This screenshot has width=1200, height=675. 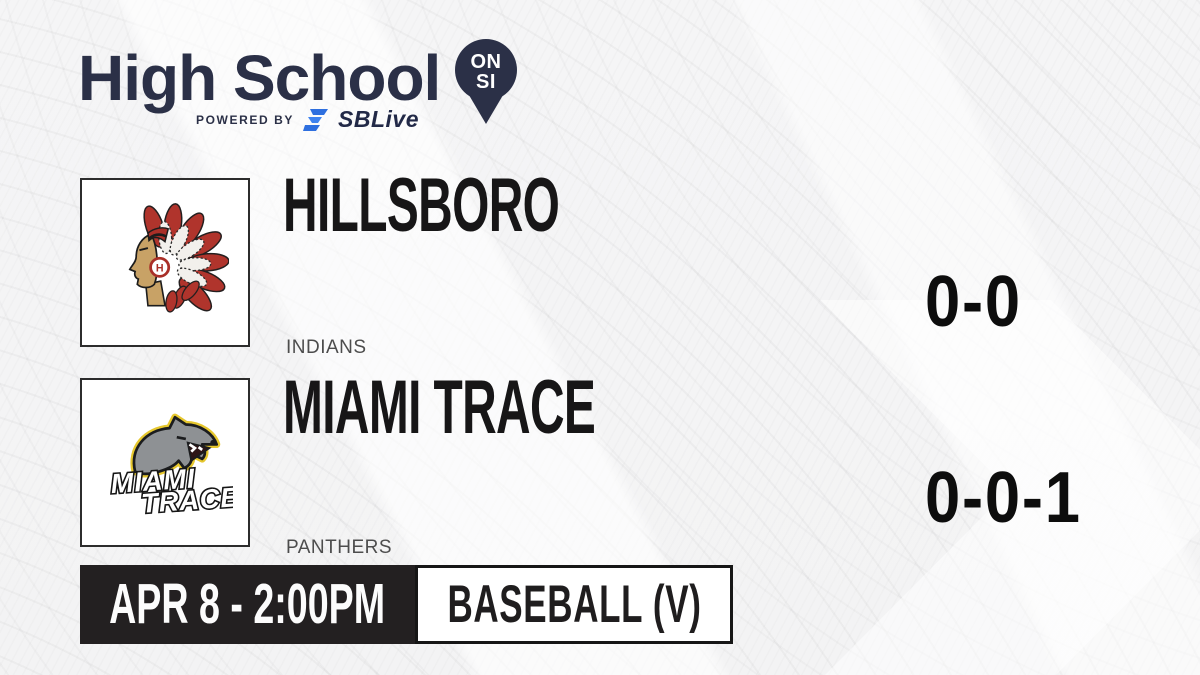 I want to click on on-si-pin-icon: ON SI, so click(x=486, y=81).